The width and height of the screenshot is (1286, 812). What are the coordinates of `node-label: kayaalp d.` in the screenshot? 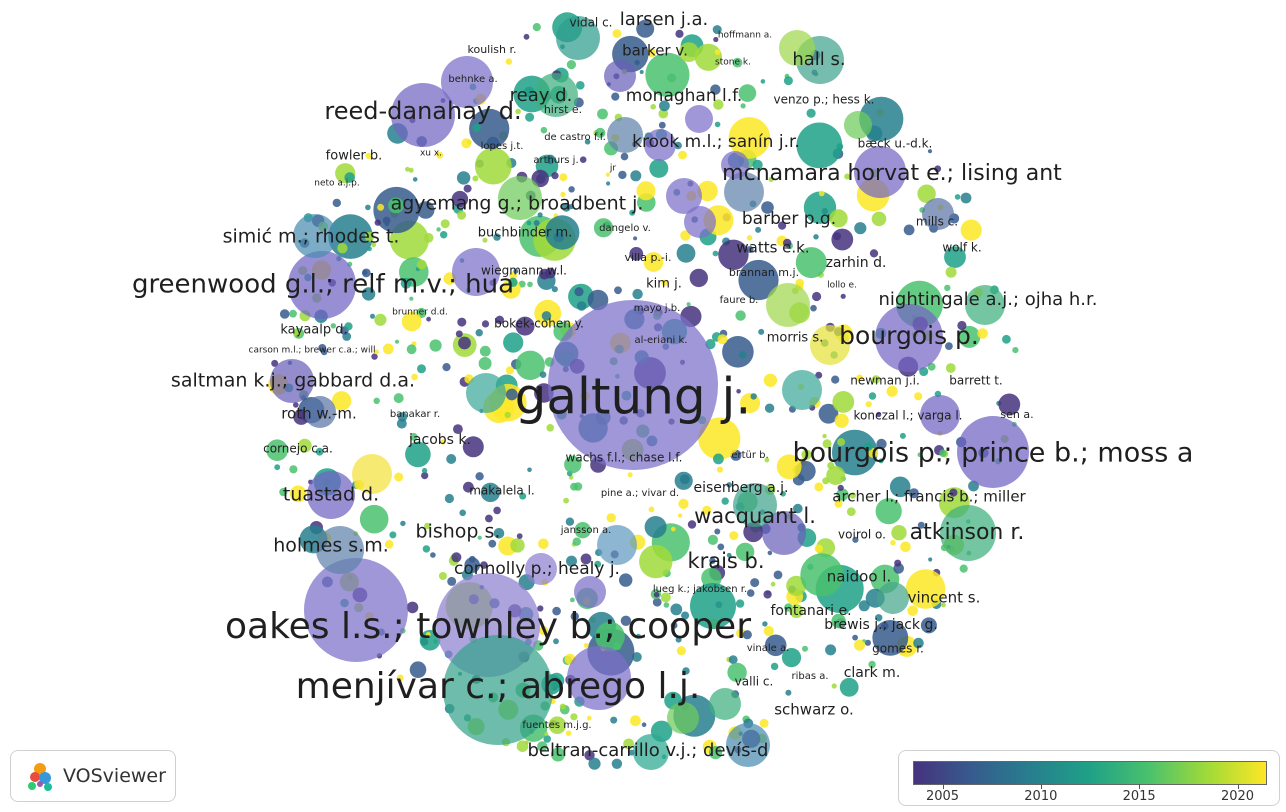 It's located at (313, 330).